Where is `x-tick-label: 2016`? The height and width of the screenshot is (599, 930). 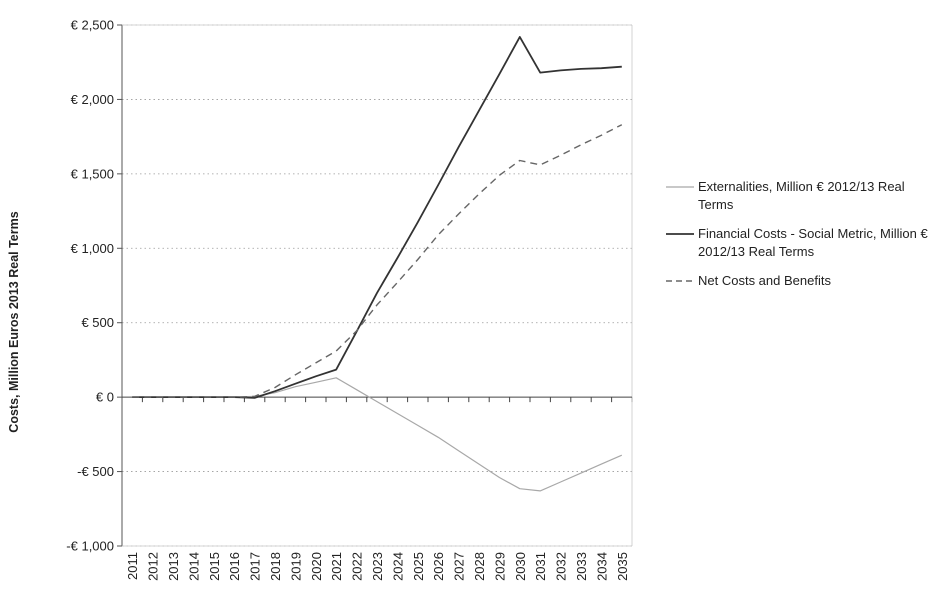 x-tick-label: 2016 is located at coordinates (234, 566).